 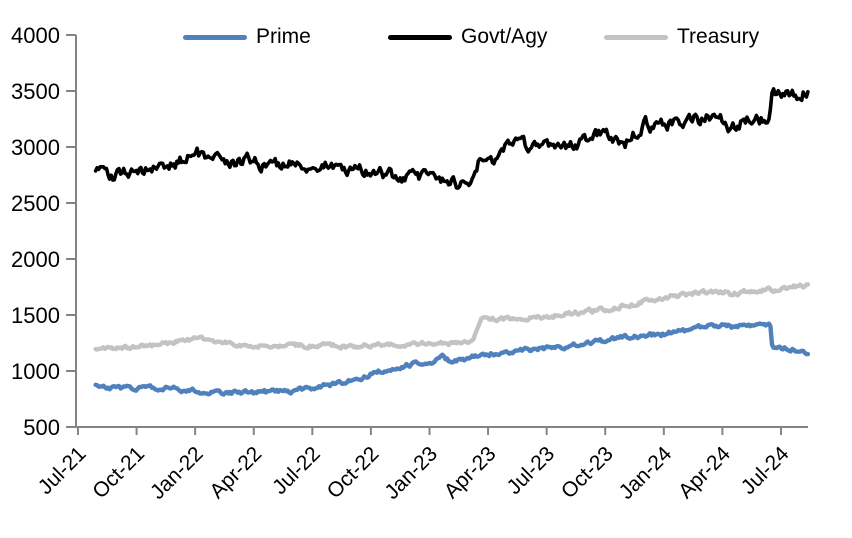 What do you see at coordinates (35, 371) in the screenshot?
I see `y-tick-label: 1000` at bounding box center [35, 371].